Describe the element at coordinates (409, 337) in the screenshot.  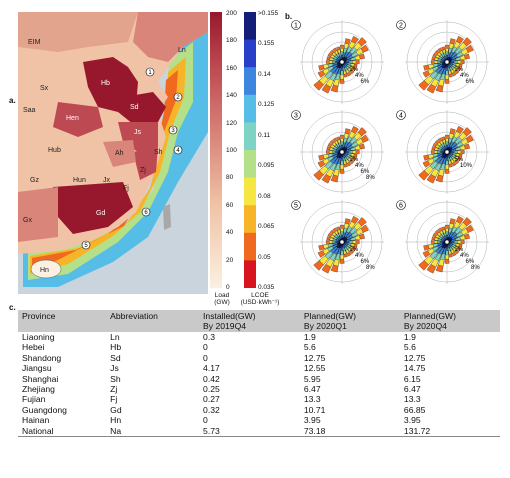
I see `table-cell: 1.9` at that location.